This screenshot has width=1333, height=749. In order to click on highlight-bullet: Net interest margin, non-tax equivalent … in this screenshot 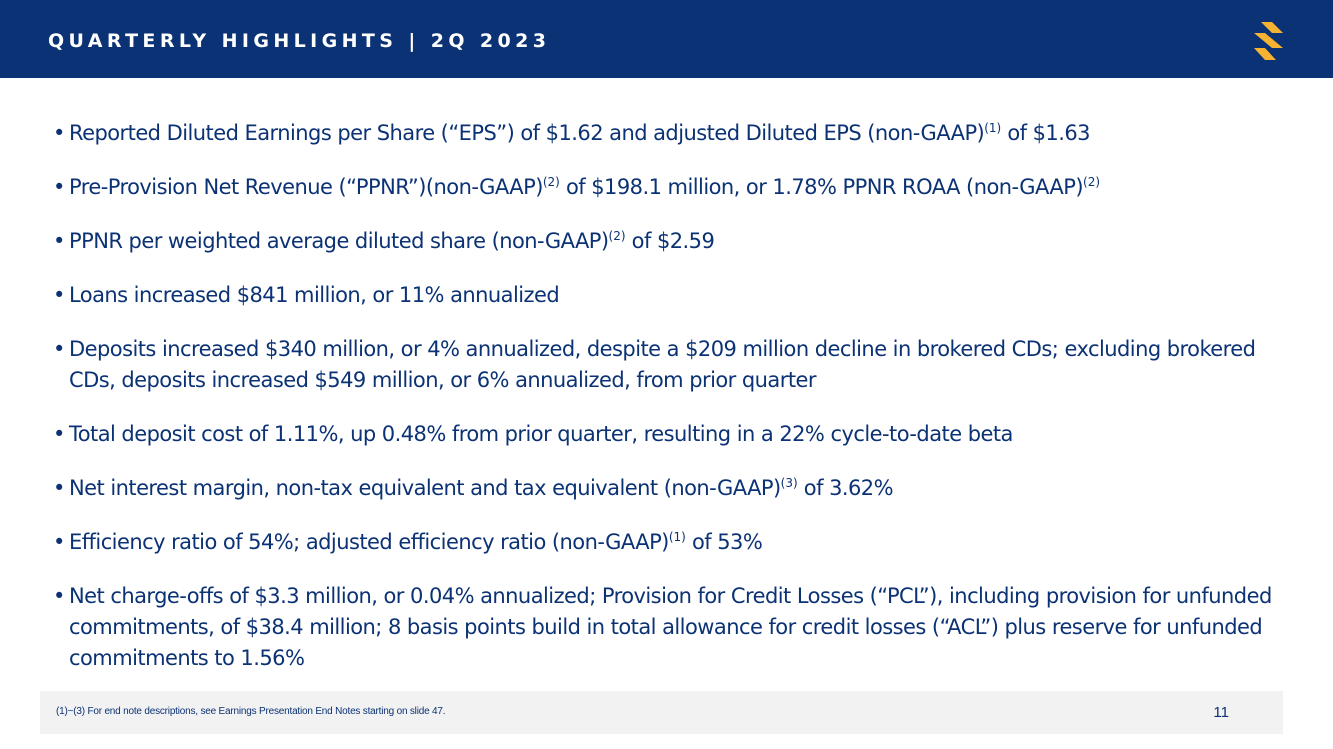, I will do `click(678, 488)`.